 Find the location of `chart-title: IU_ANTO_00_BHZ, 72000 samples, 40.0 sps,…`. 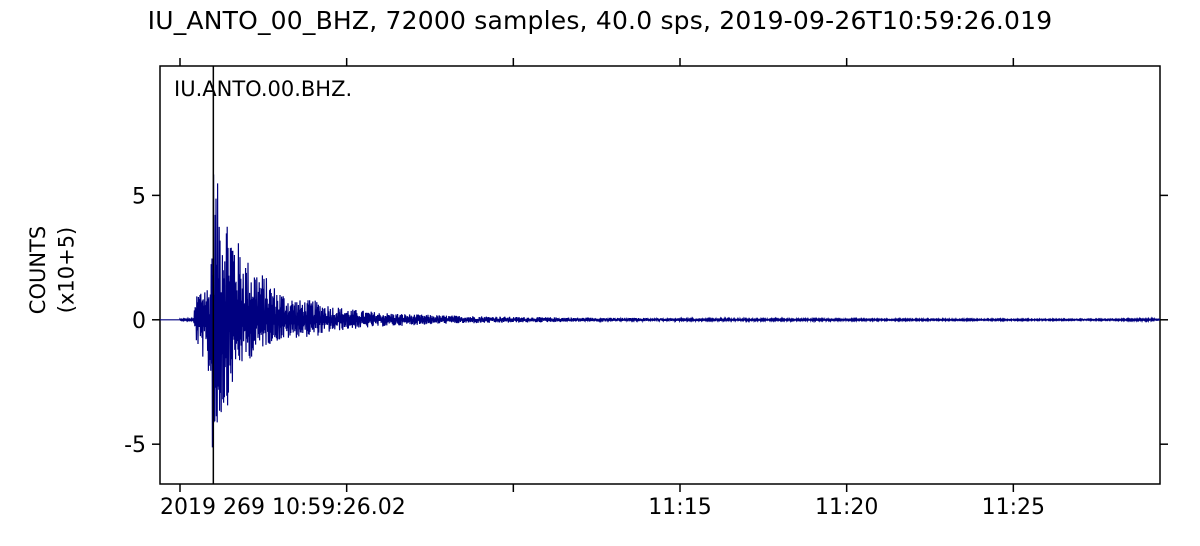

chart-title: IU_ANTO_00_BHZ, 72000 samples, 40.0 sps,… is located at coordinates (600, 20).